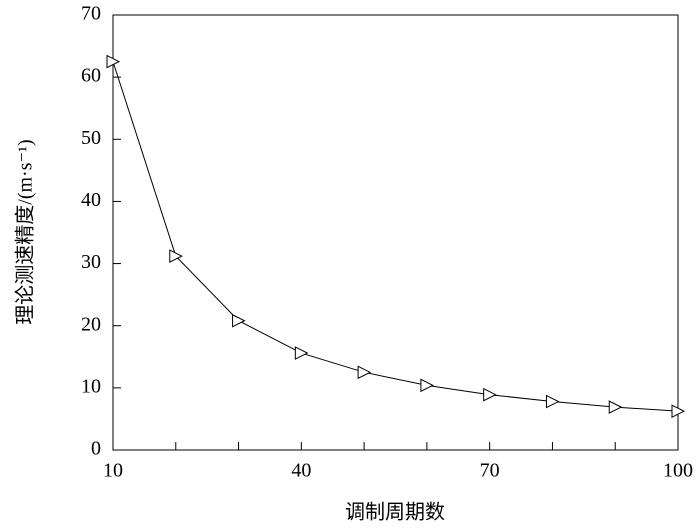 The width and height of the screenshot is (700, 532). I want to click on y-tick-label: 20, so click(91, 324).